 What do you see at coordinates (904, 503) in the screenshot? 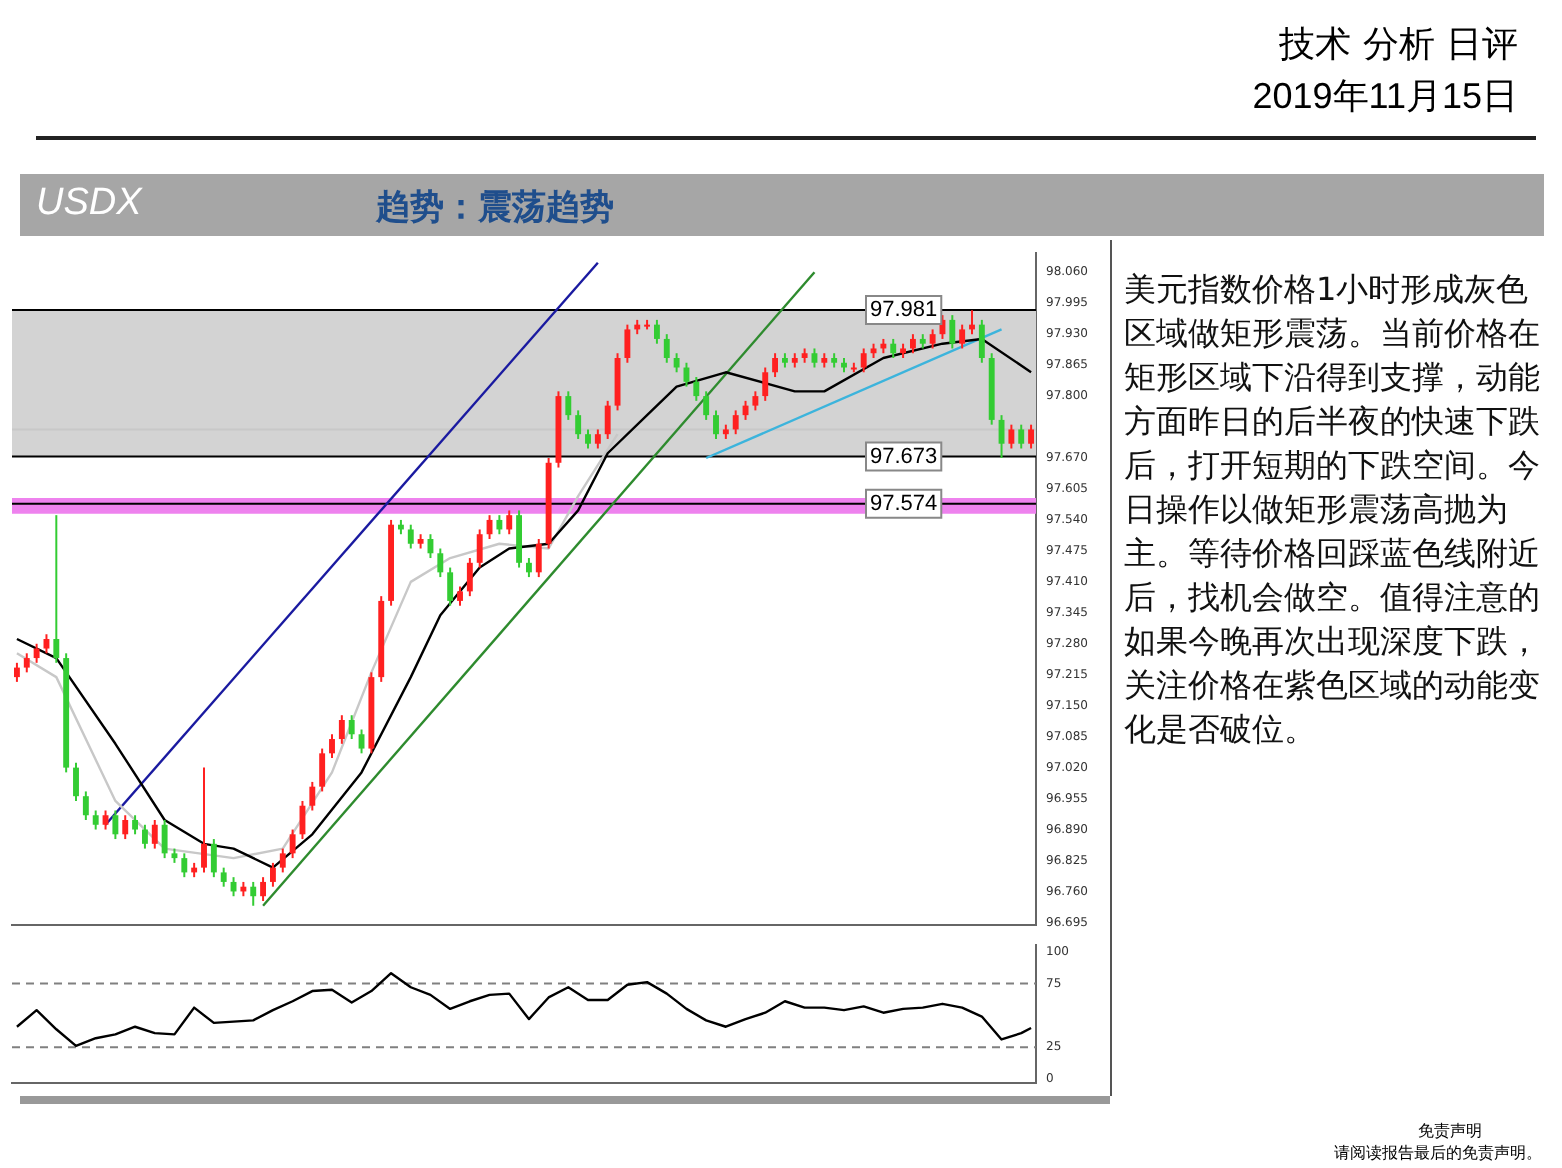
I see `ref-line-label: 97.574` at bounding box center [904, 503].